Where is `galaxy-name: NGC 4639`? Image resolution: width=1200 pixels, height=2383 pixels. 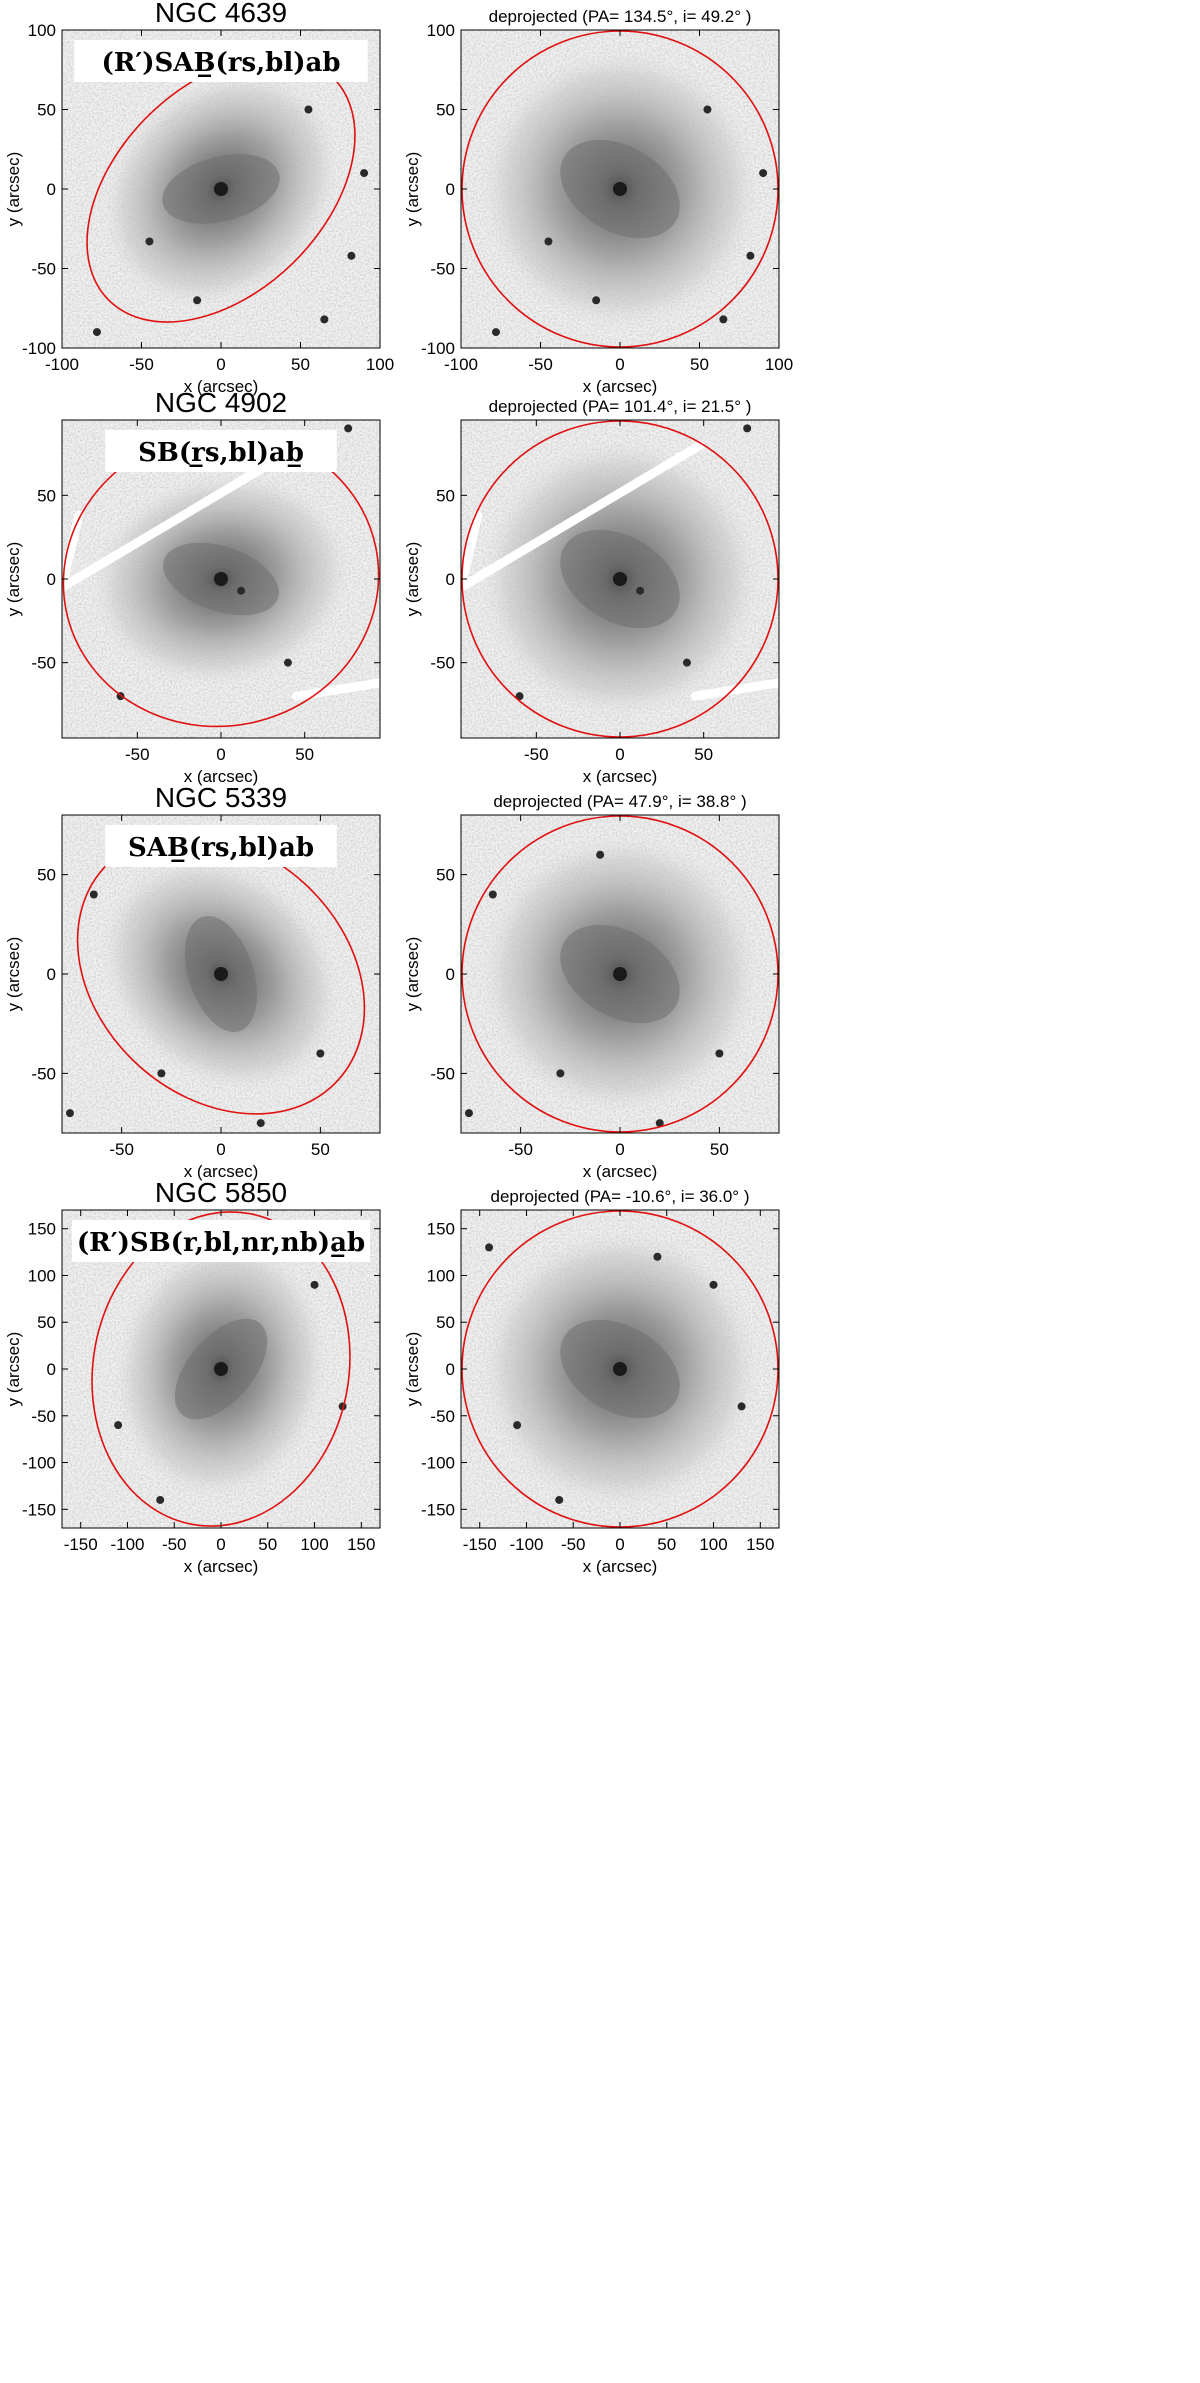 galaxy-name: NGC 4639 is located at coordinates (221, 14).